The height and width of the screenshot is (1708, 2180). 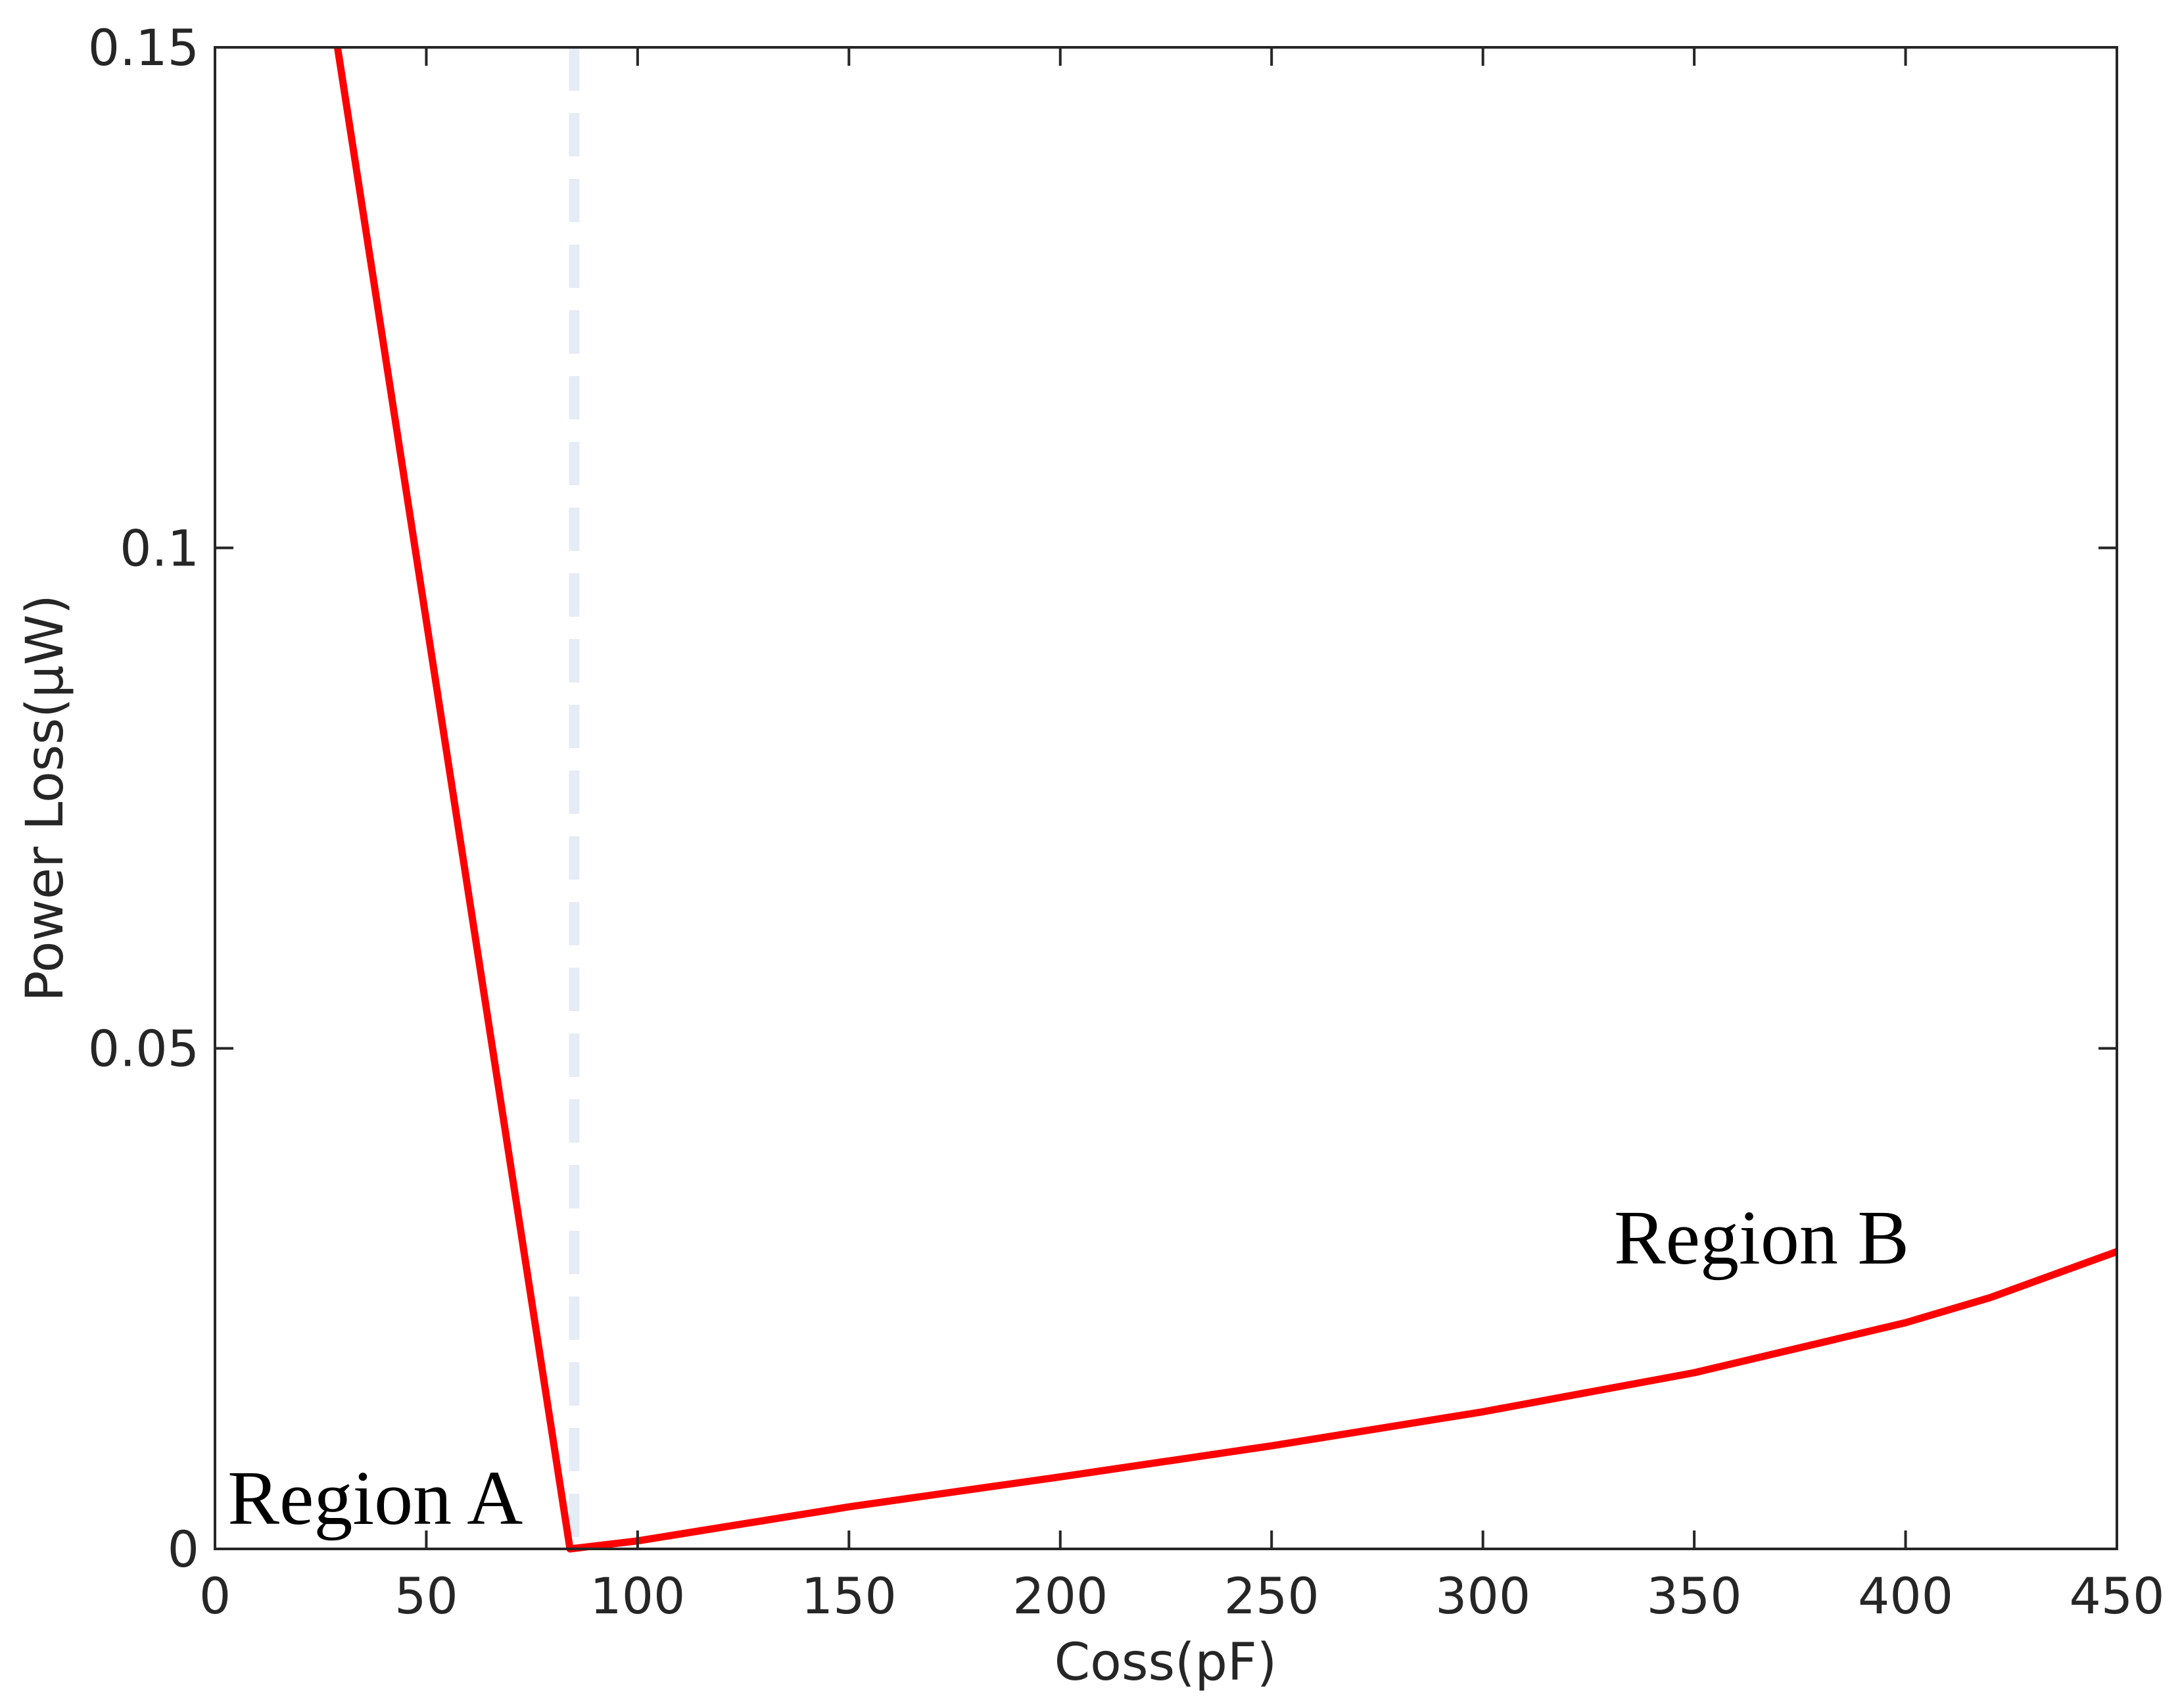 I want to click on y-tick-label: 0.05, so click(x=143, y=1049).